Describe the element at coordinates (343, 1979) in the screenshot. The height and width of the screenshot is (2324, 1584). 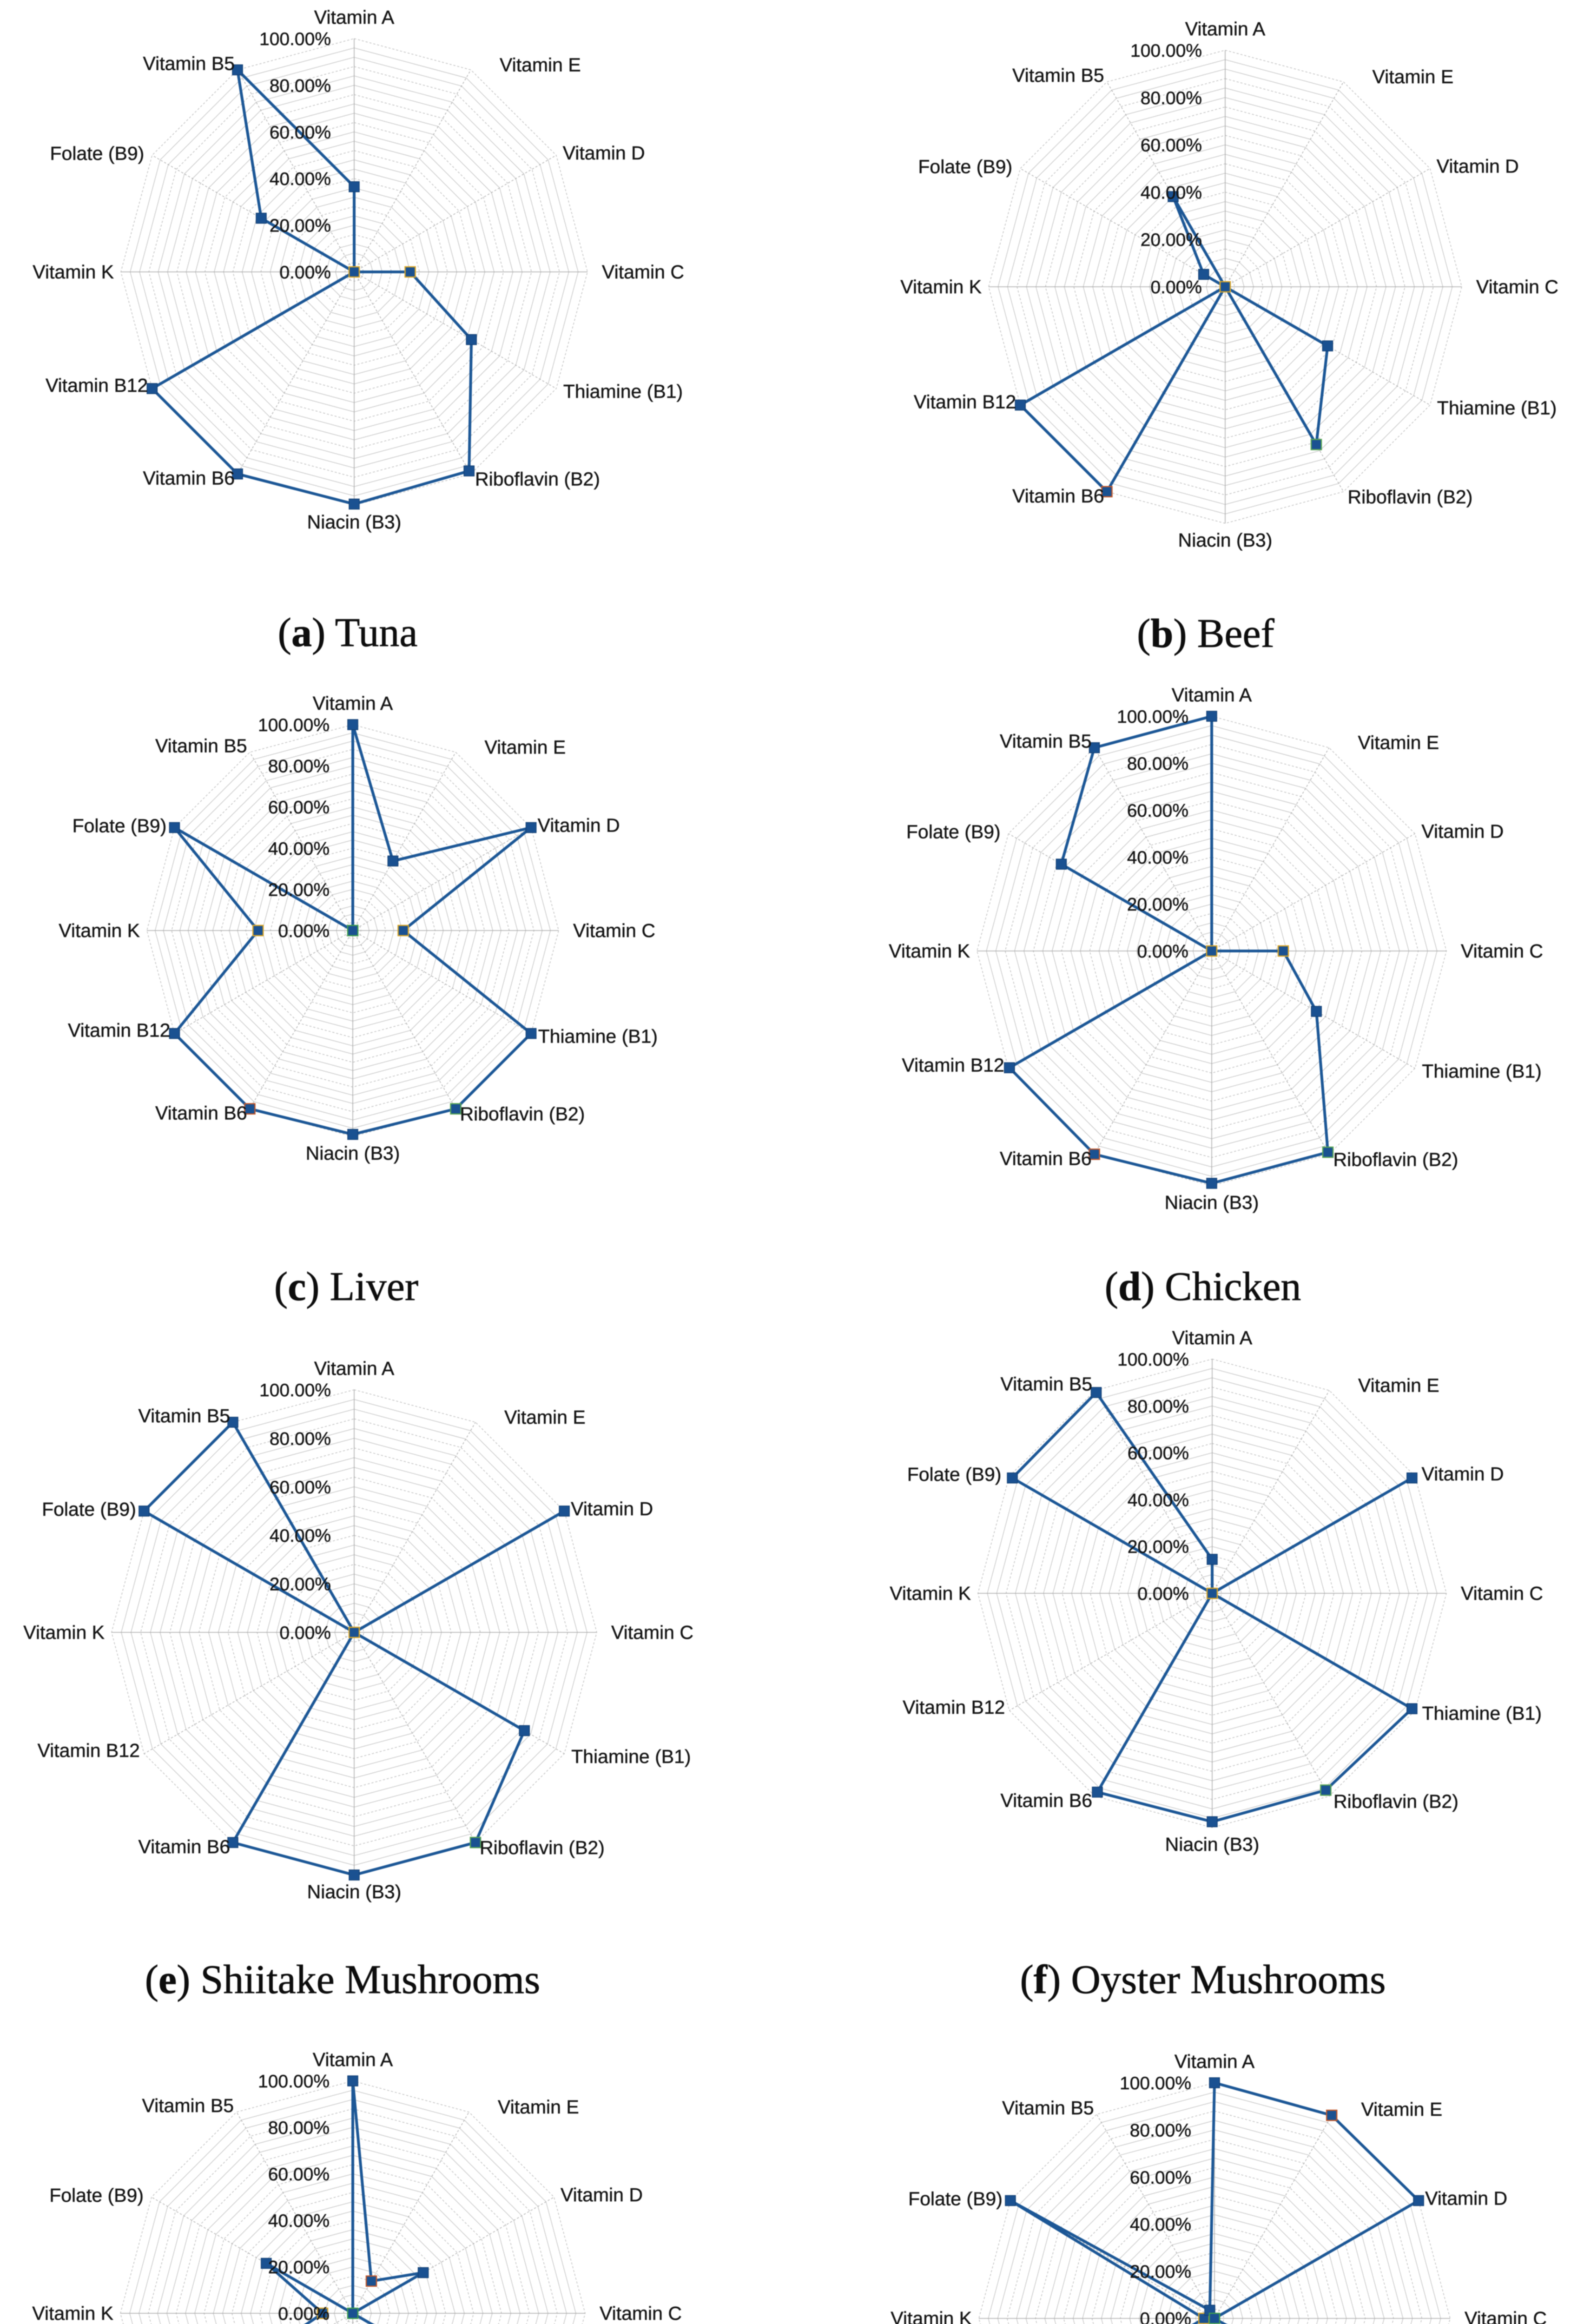
I see `svg-text: (e) Shiitake Mushrooms` at that location.